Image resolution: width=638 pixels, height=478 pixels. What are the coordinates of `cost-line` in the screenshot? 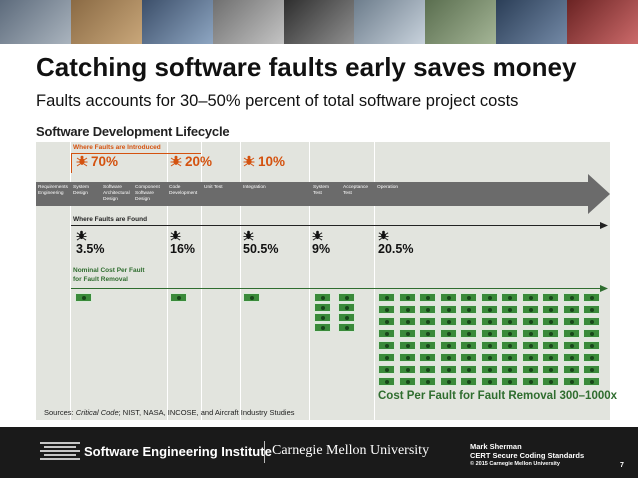 It's located at (337, 288).